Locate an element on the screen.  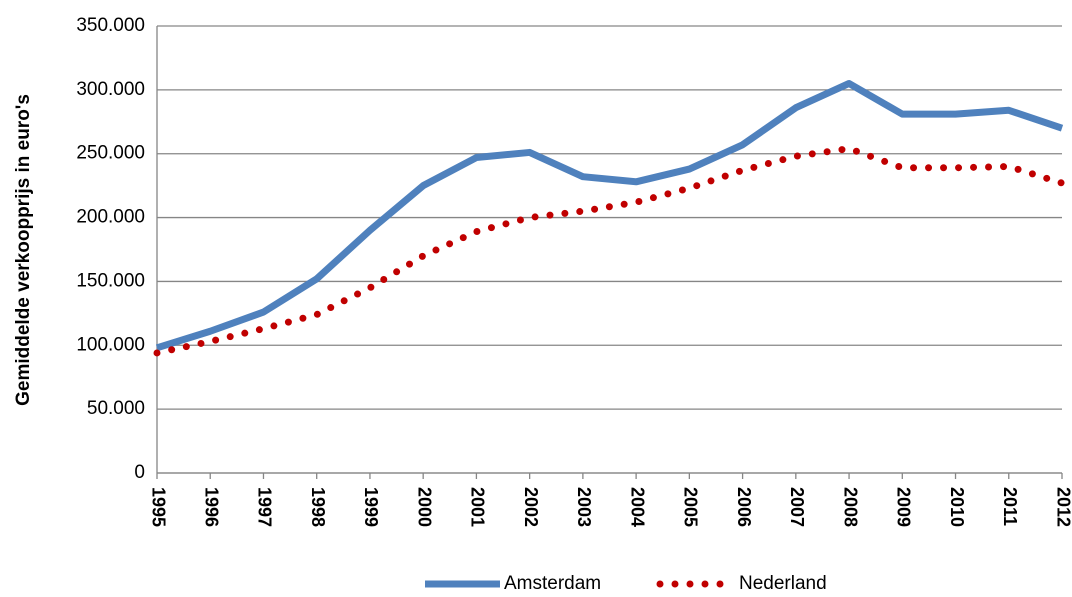
x-tick-label: 1995 is located at coordinates (158, 507).